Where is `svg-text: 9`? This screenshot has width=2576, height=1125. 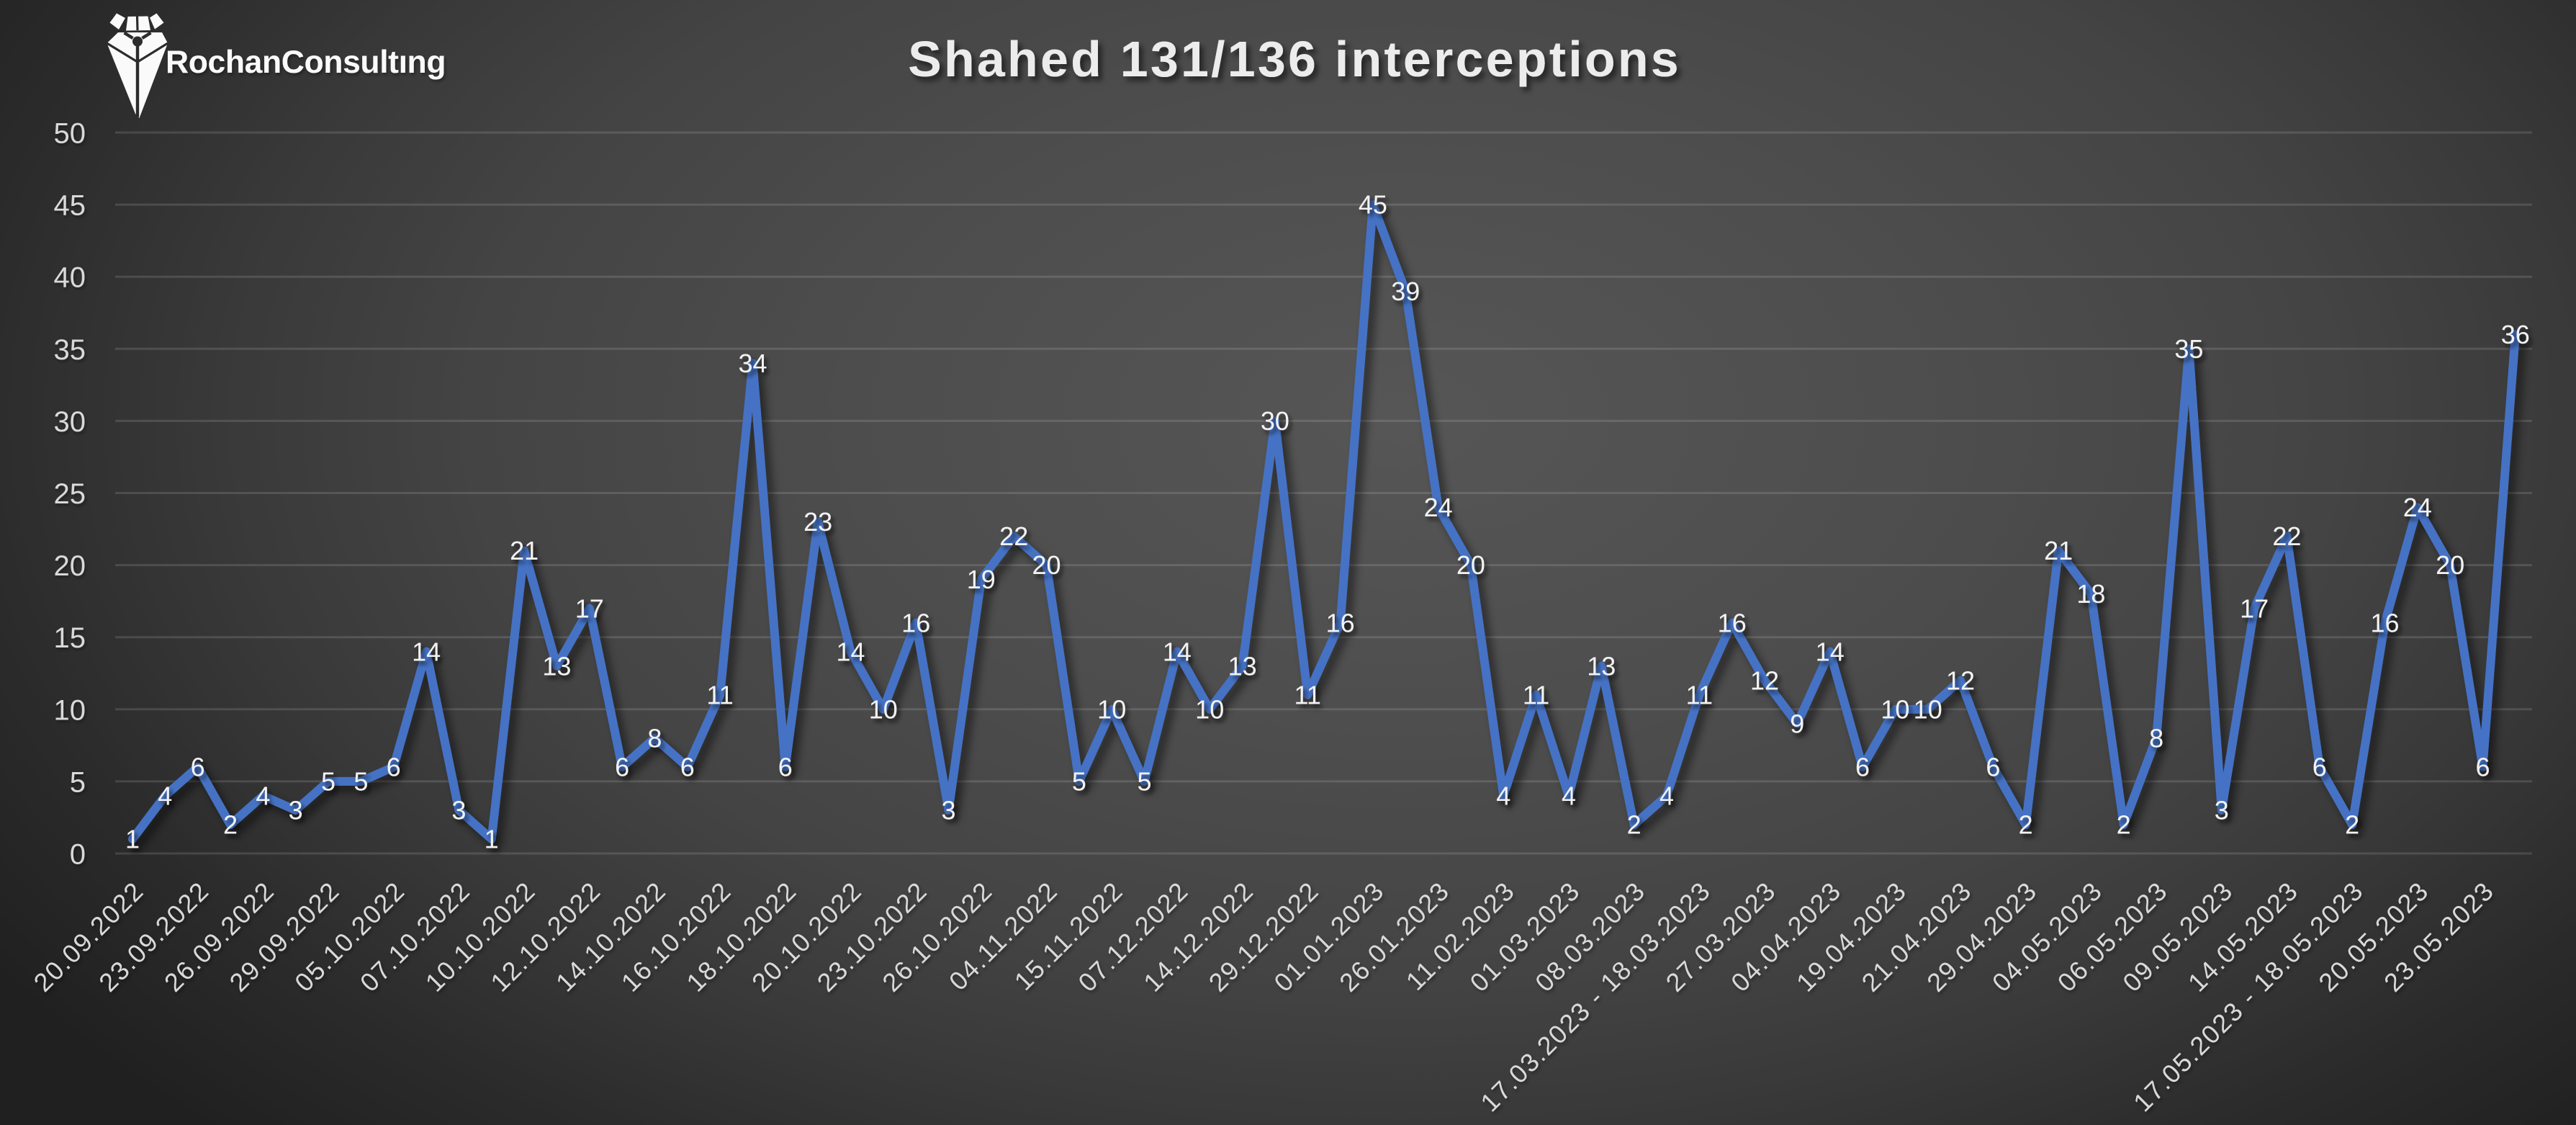 svg-text: 9 is located at coordinates (1797, 723).